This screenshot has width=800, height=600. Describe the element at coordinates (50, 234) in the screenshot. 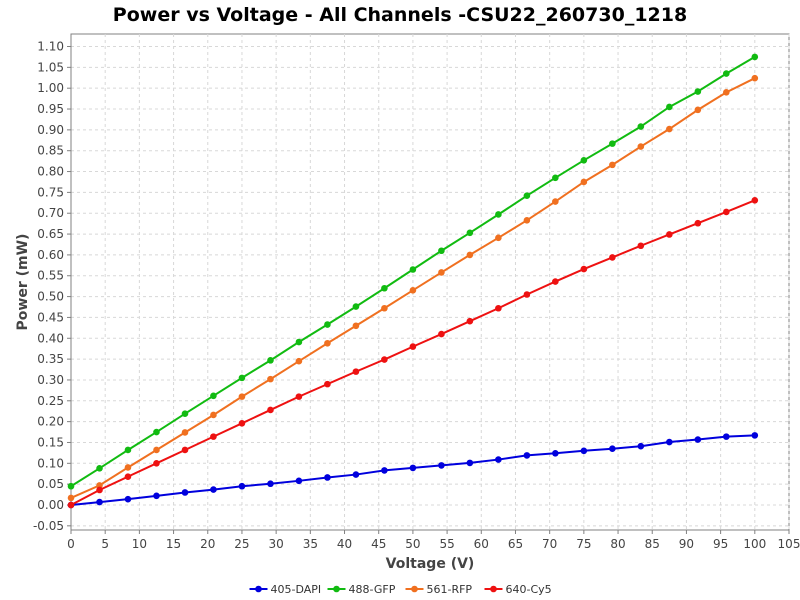

I see `y-tick-label: 0.65` at that location.